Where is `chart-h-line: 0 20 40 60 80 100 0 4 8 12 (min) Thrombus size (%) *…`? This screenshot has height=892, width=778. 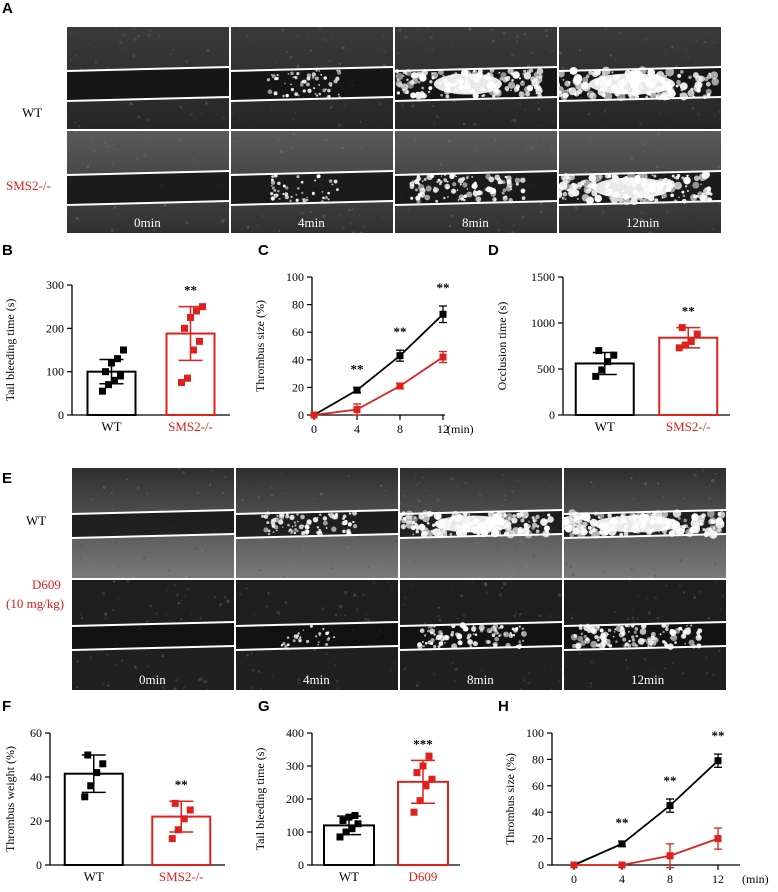 chart-h-line: 0 20 40 60 80 100 0 4 8 12 (min) Thrombus size (%) *… is located at coordinates (636, 806).